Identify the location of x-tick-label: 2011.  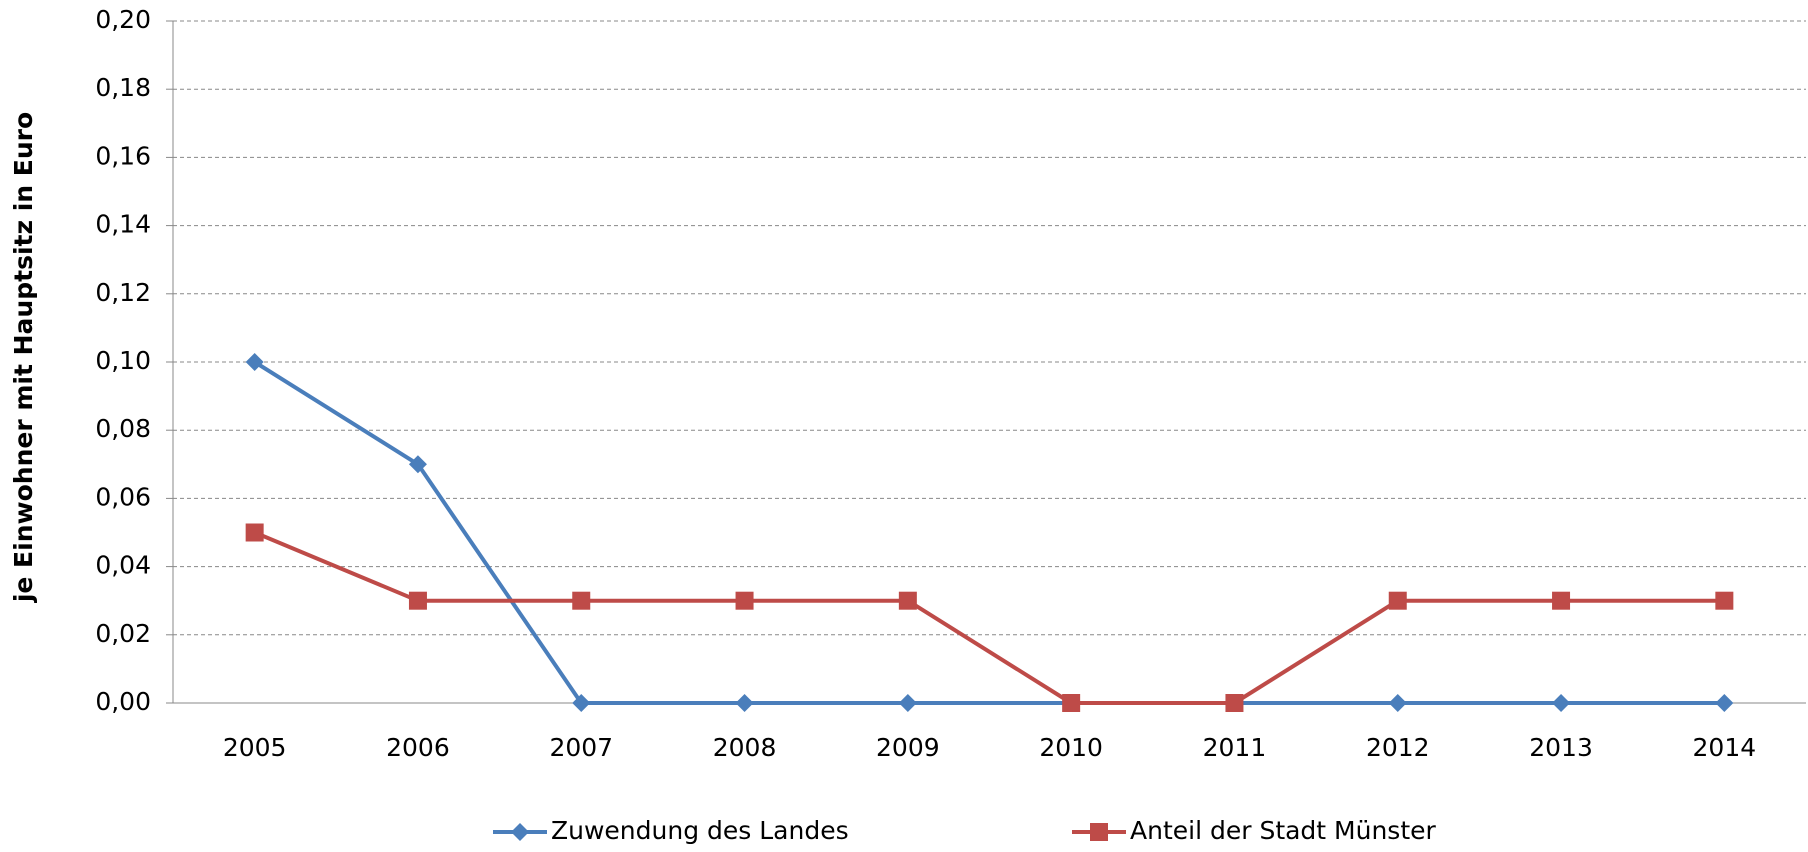
(1235, 747).